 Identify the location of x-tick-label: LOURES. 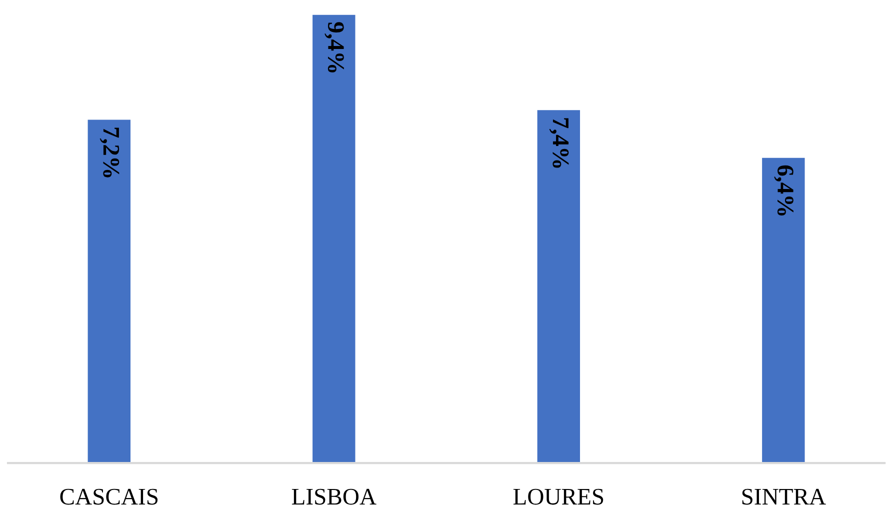
(558, 496).